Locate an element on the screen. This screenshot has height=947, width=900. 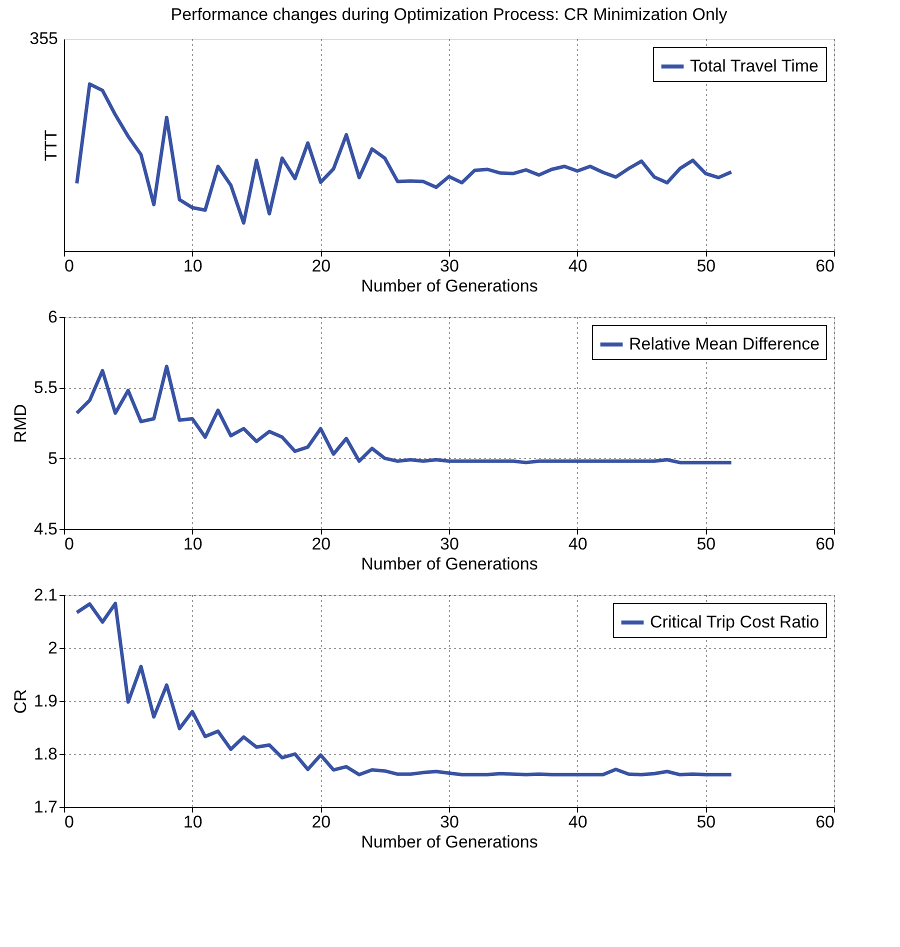
y-tick-label: 5.5 is located at coordinates (46, 388).